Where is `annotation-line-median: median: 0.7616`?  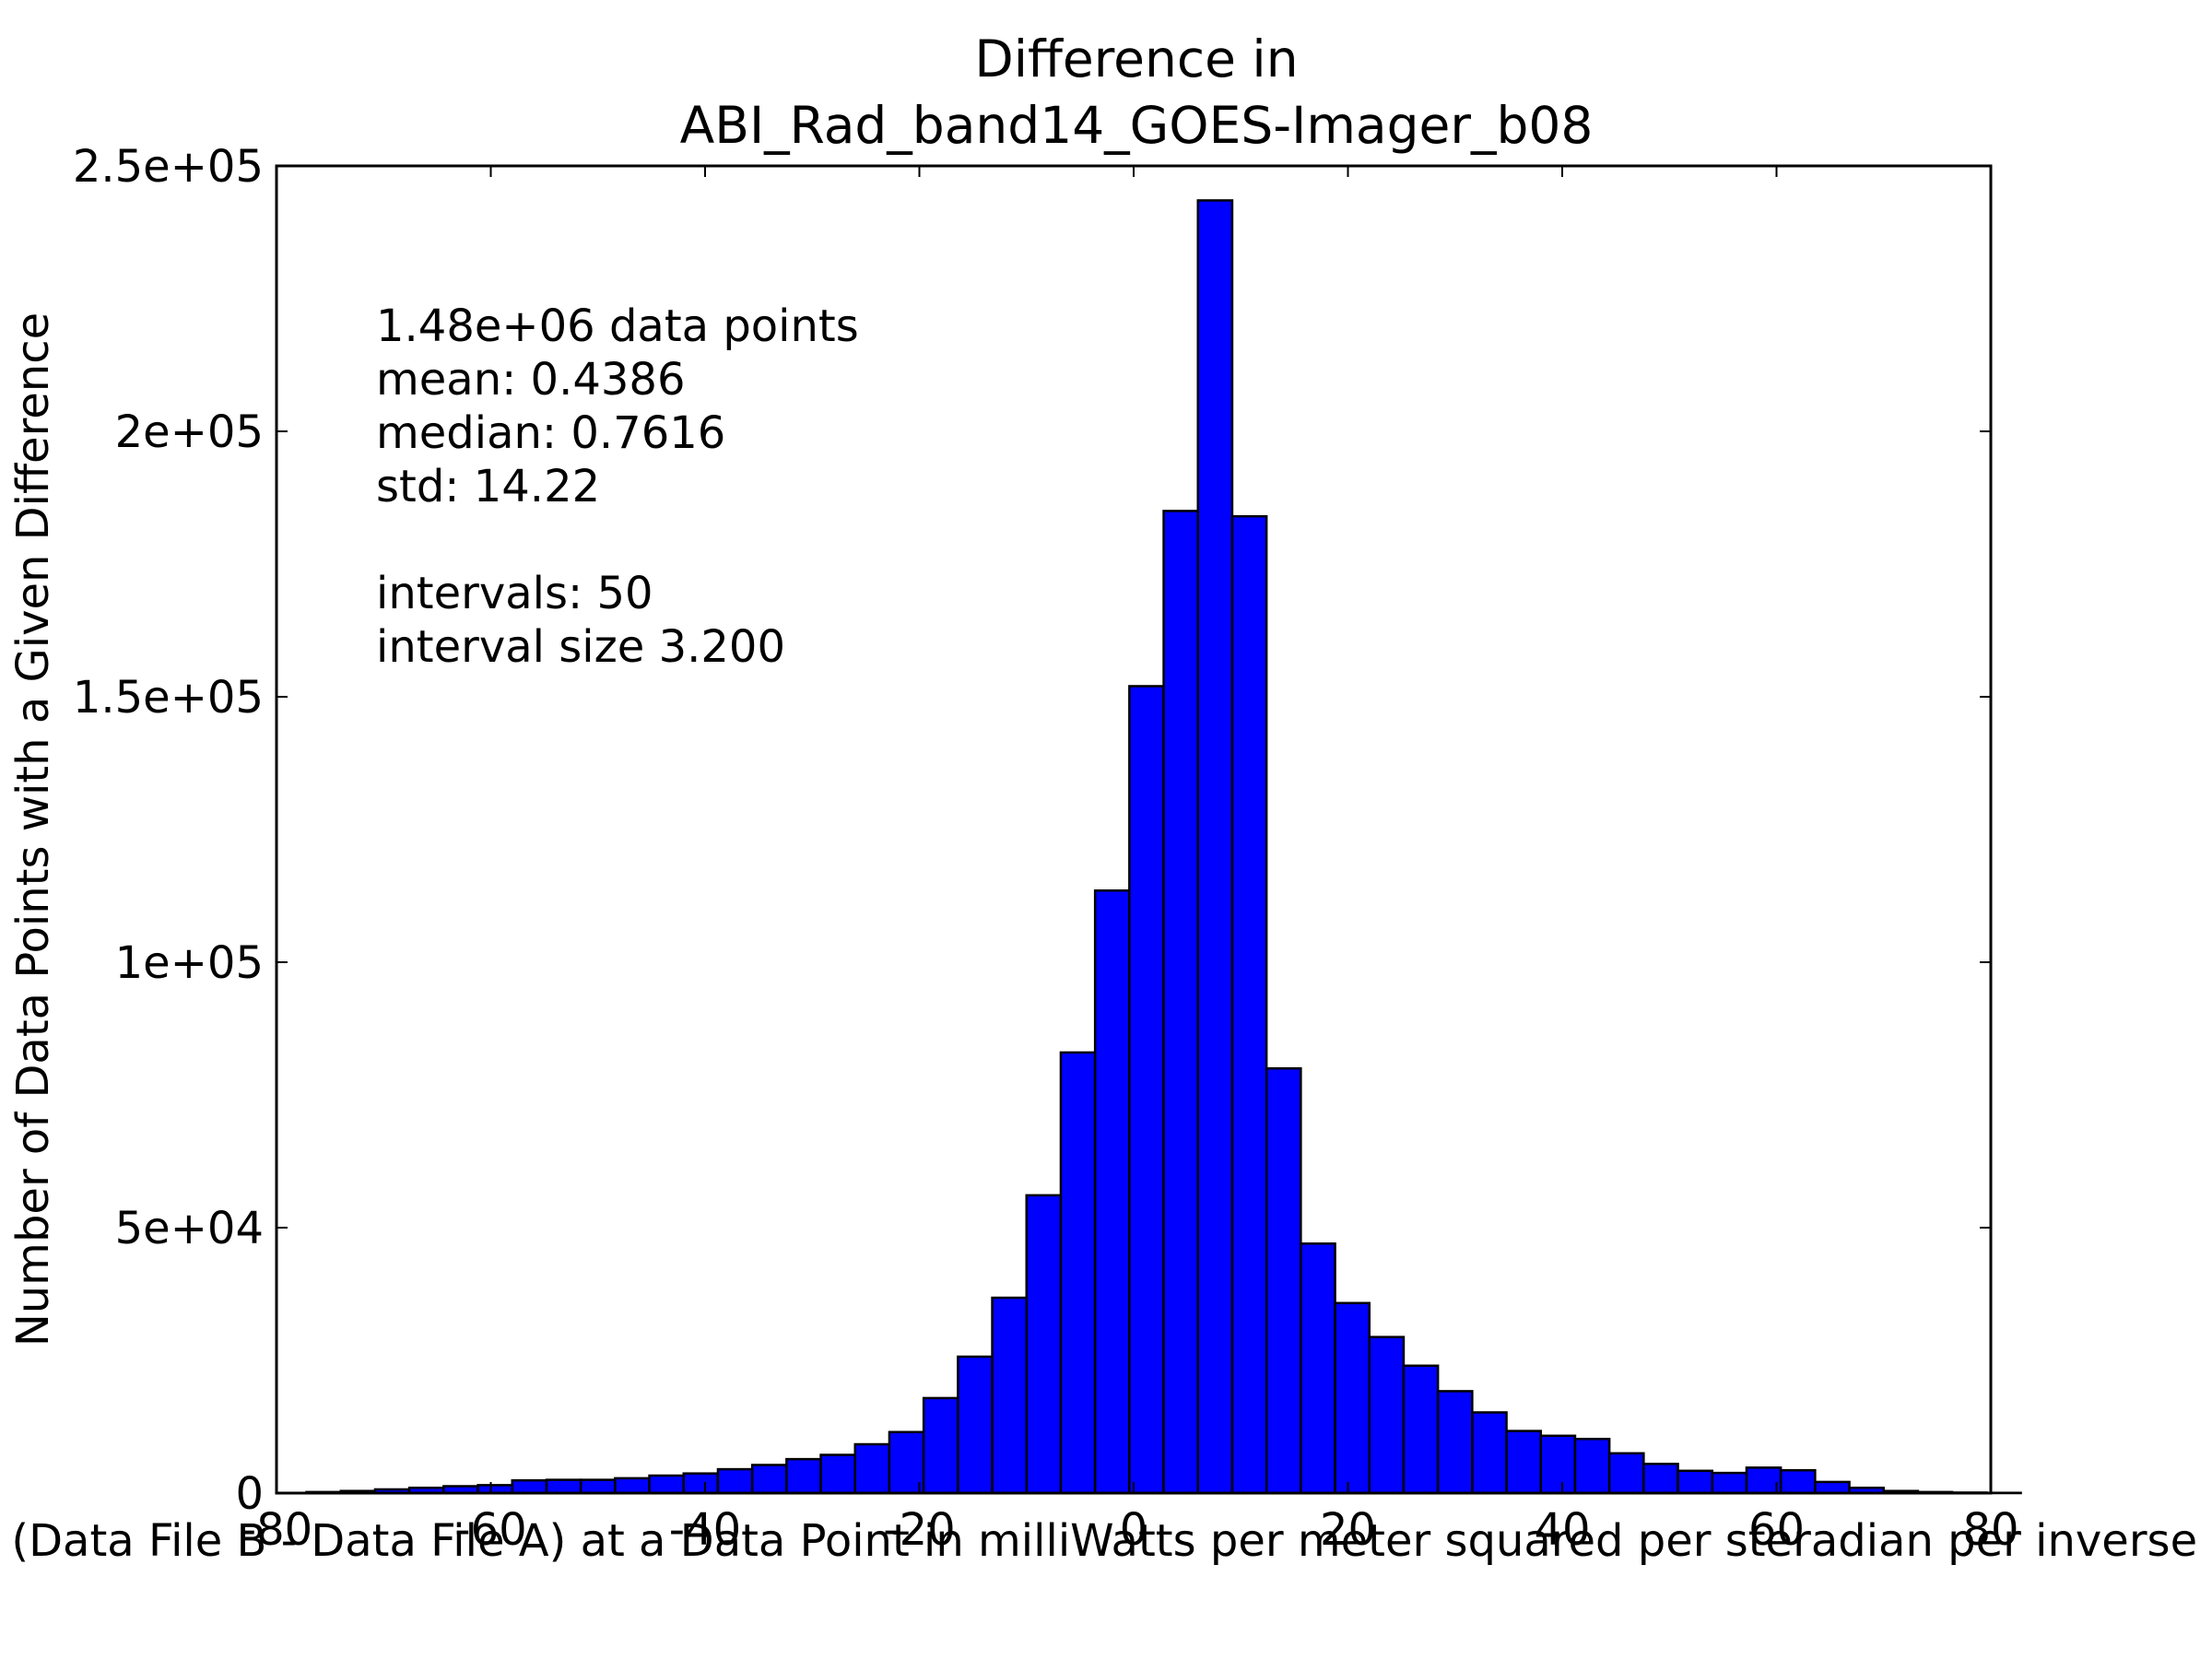 annotation-line-median: median: 0.7616 is located at coordinates (550, 433).